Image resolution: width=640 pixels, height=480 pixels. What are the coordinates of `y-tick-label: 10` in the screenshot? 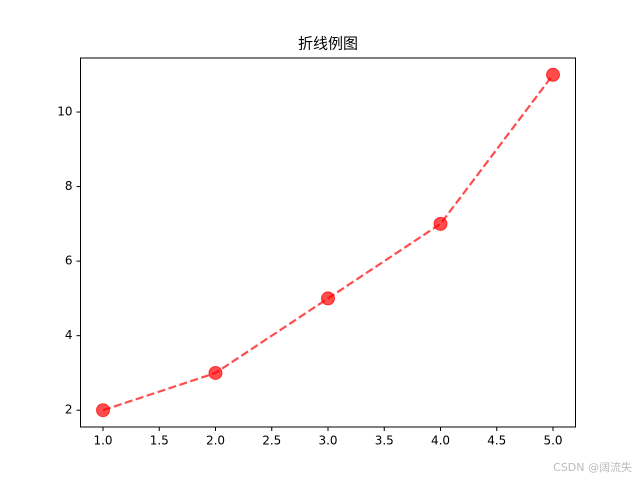 It's located at (64, 112).